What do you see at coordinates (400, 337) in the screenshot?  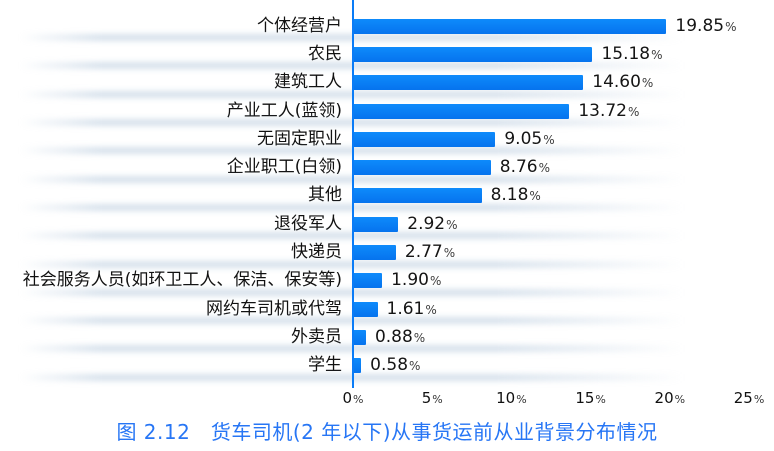 I see `value-label: 0.88%` at bounding box center [400, 337].